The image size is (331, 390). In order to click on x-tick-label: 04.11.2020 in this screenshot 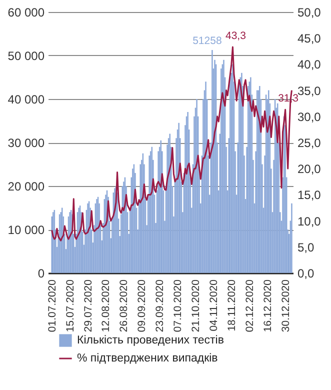, I will do `click(214, 305)`.